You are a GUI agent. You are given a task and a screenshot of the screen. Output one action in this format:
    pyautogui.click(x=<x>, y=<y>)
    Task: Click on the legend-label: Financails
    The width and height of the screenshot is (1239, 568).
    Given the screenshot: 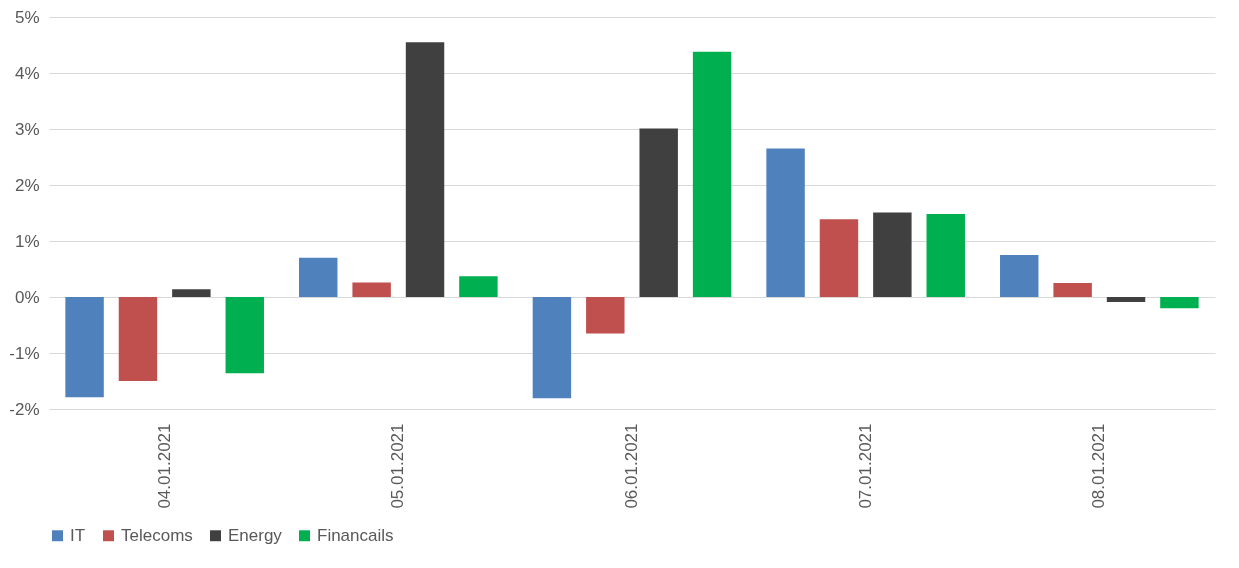 What is the action you would take?
    pyautogui.click(x=355, y=535)
    